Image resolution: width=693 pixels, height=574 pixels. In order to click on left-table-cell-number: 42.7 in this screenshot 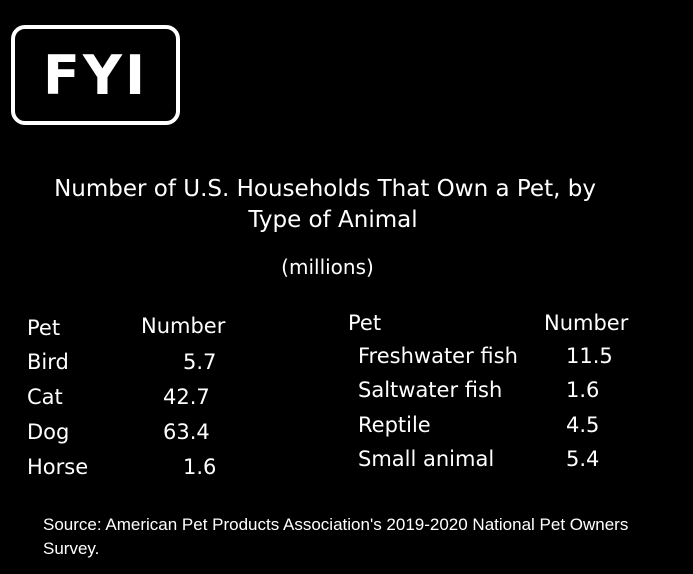, I will do `click(186, 397)`.